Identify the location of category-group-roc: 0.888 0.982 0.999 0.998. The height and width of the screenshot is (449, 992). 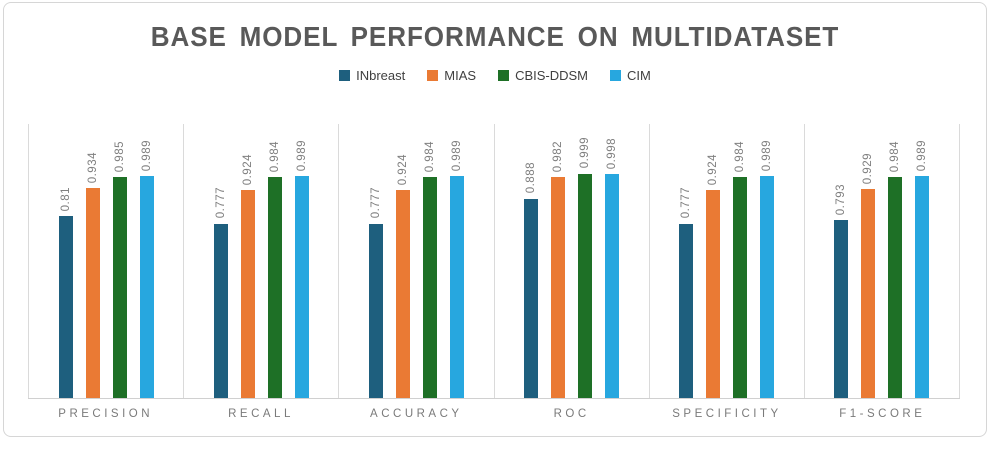
(571, 261).